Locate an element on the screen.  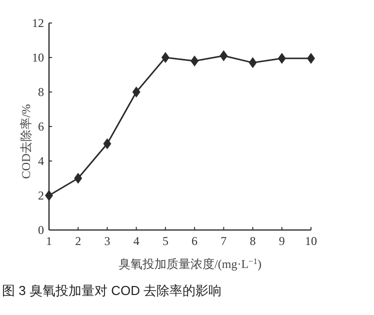
y-tick-label: 8 is located at coordinates (41, 92).